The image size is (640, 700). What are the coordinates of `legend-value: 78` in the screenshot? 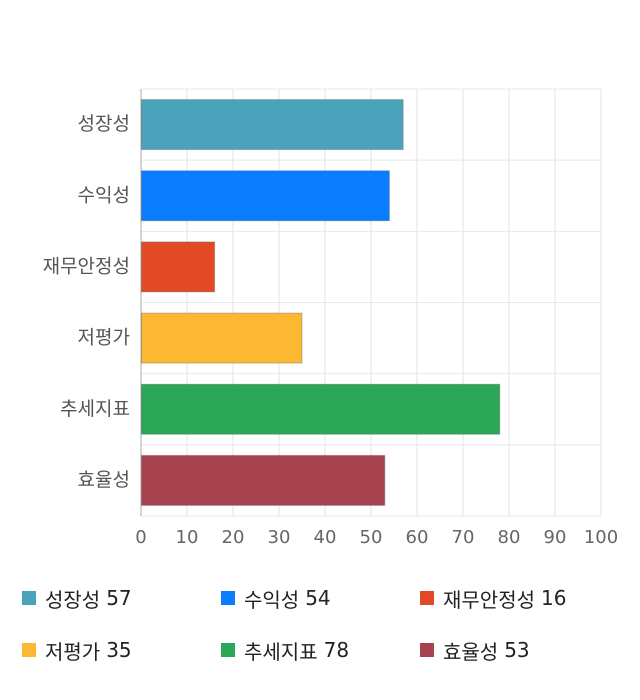 It's located at (336, 650).